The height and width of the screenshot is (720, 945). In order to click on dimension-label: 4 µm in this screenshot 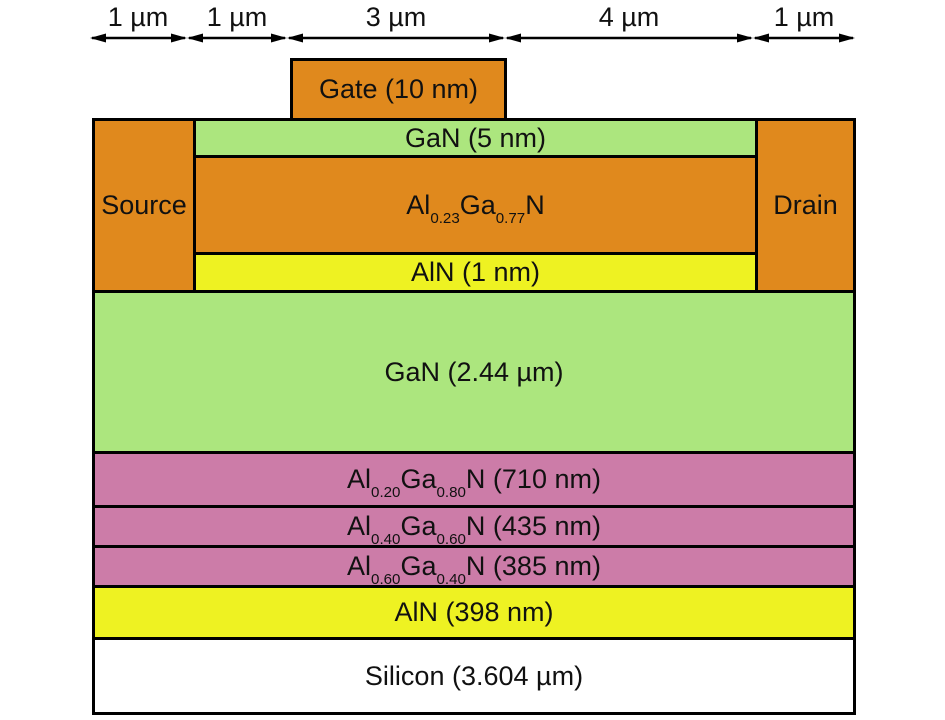, I will do `click(629, 17)`.